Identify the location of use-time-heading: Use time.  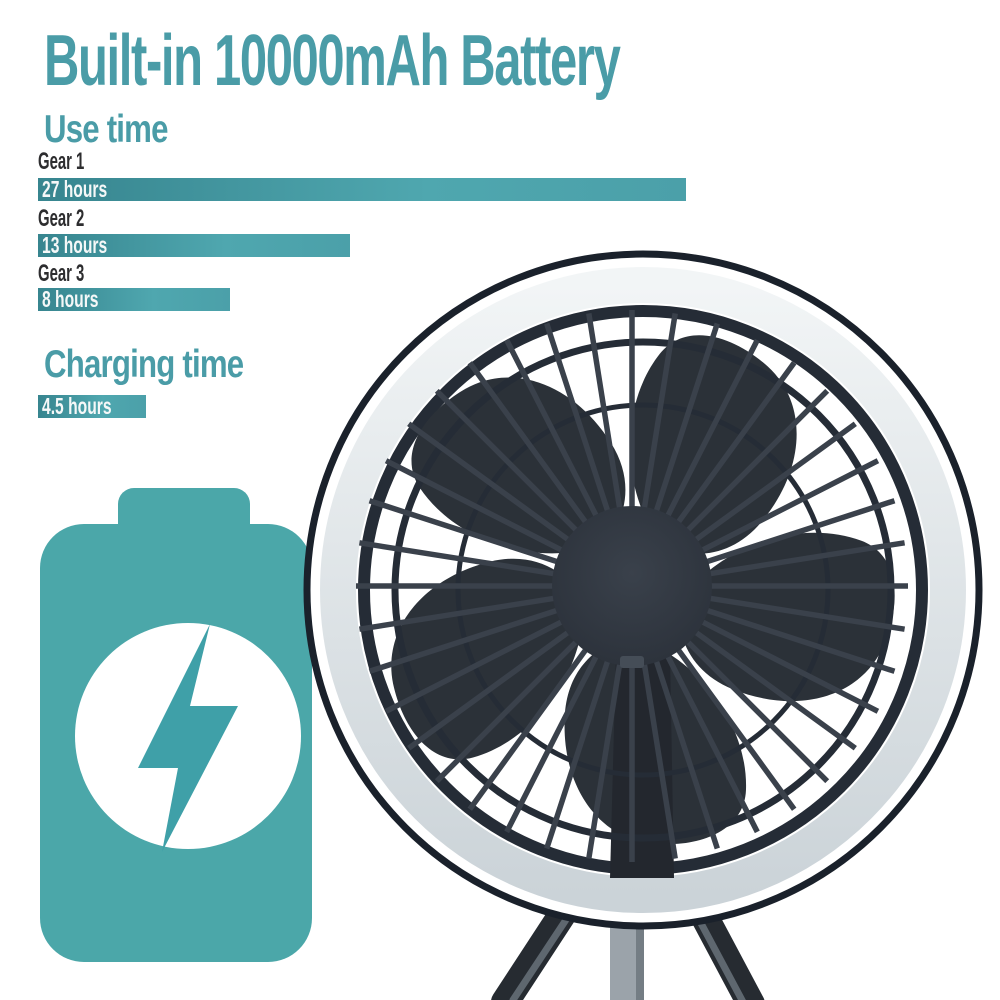
(121, 129).